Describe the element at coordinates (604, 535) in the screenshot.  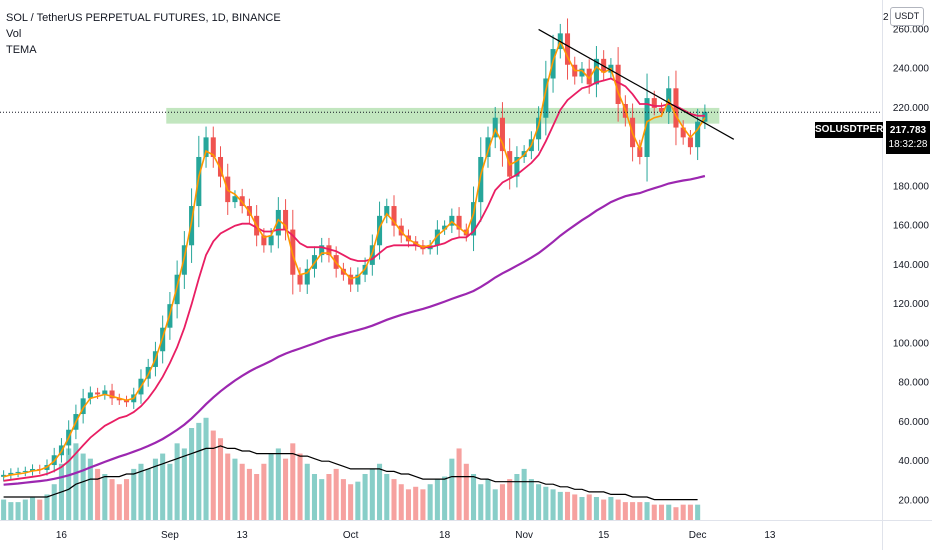
I see `time-tick-label: 15` at that location.